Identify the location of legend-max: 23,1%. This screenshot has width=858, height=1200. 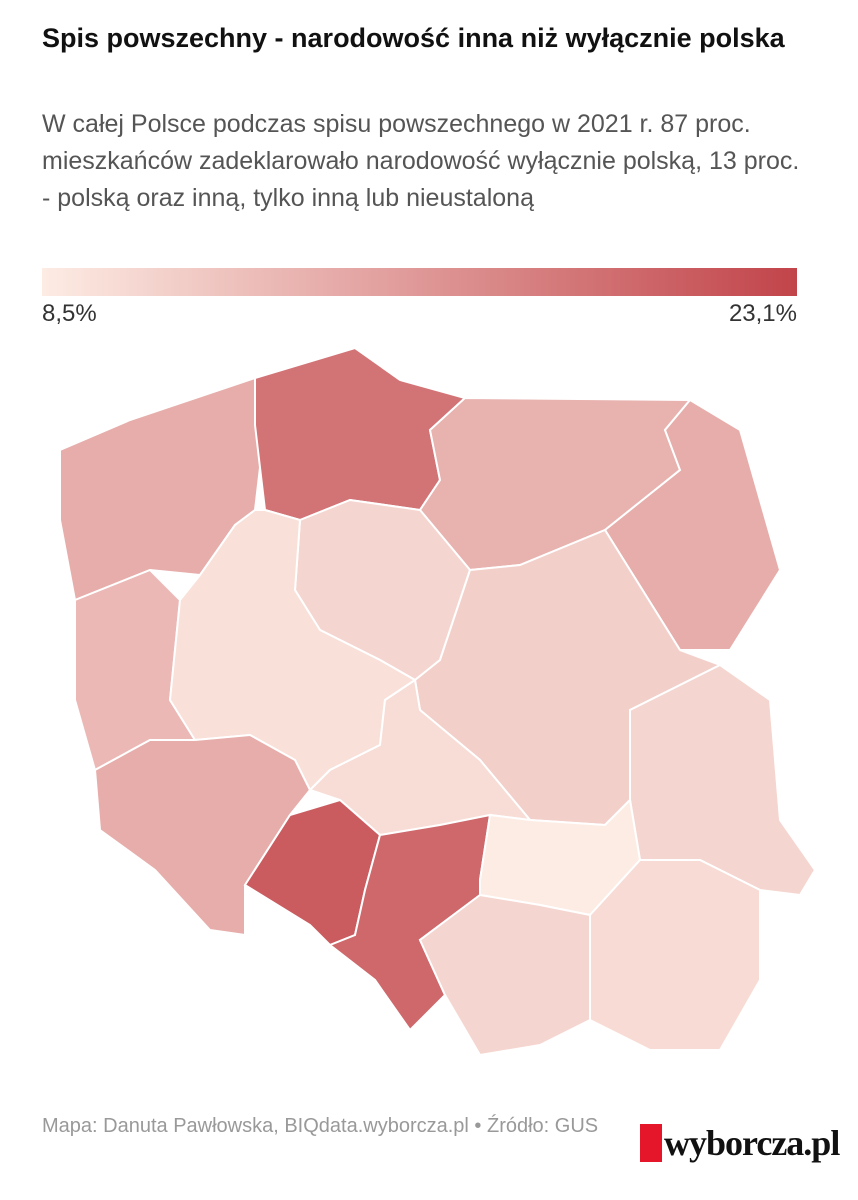
(762, 313).